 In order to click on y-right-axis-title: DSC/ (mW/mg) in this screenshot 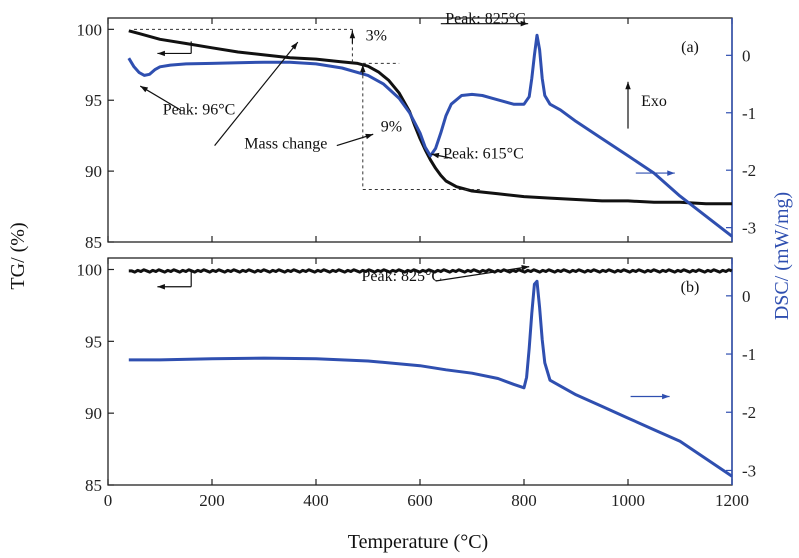, I will do `click(782, 256)`.